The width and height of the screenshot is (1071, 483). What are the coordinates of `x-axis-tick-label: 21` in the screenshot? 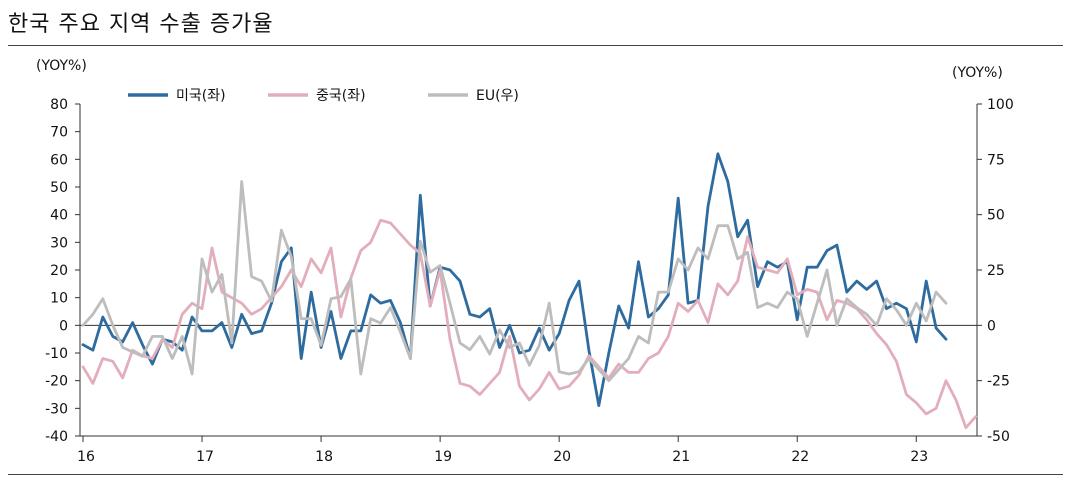 It's located at (681, 457).